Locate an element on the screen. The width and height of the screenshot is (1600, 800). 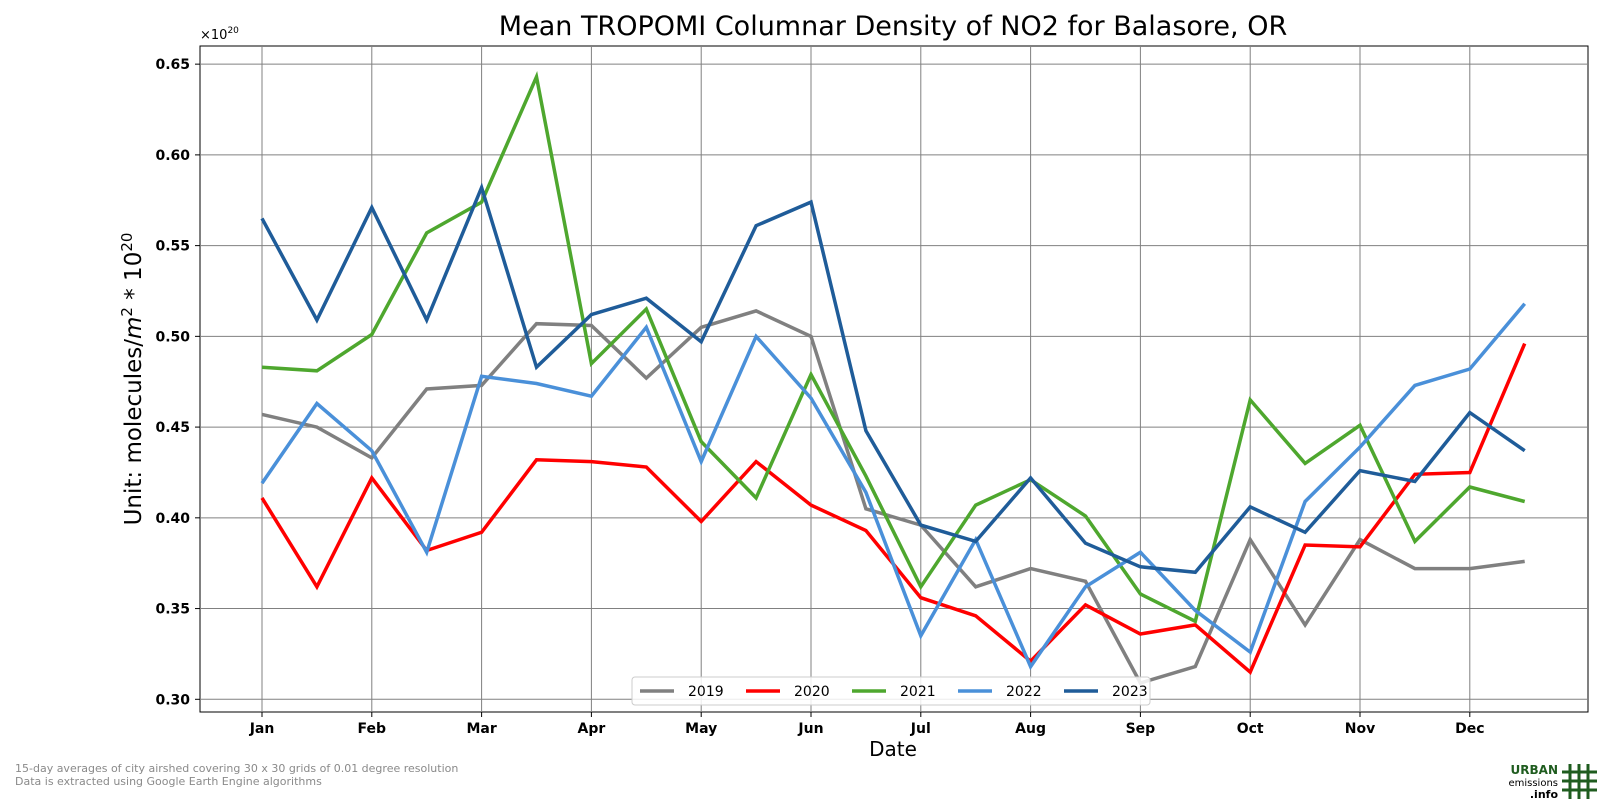
y-tick-label: 0.55 is located at coordinates (172, 247).